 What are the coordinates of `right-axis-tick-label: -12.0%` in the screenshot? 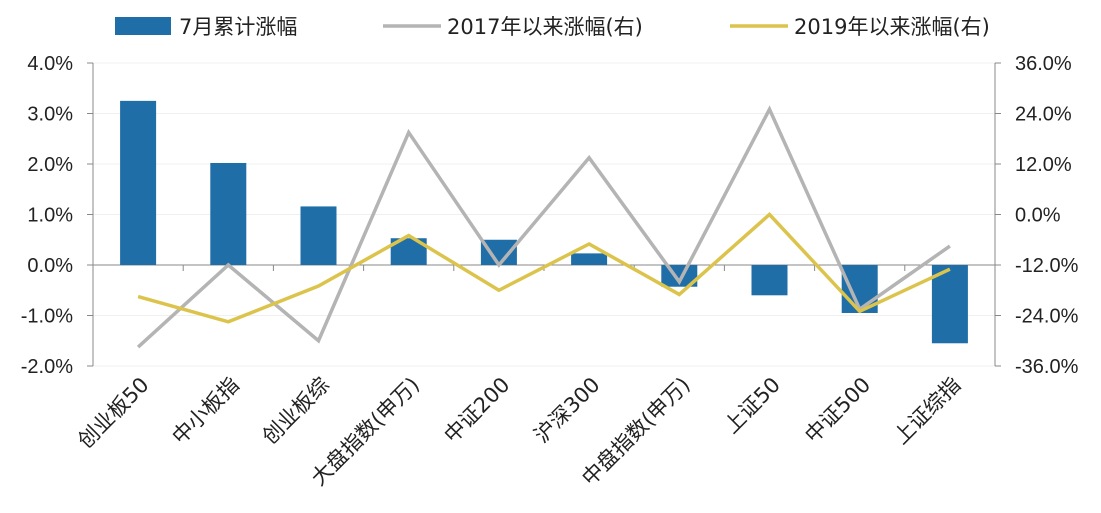 It's located at (1047, 266).